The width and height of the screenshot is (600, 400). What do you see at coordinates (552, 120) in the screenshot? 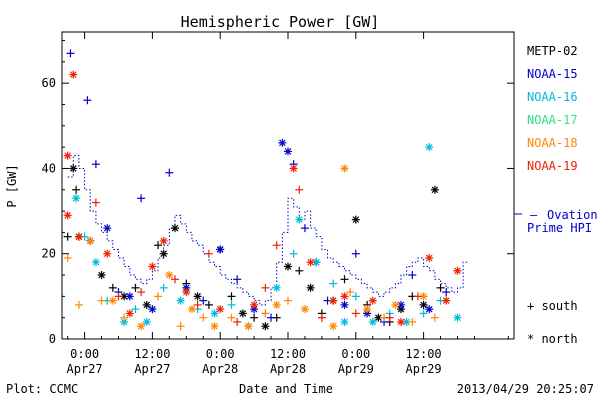
I see `legend-noaa17: NOAA-17` at bounding box center [552, 120].